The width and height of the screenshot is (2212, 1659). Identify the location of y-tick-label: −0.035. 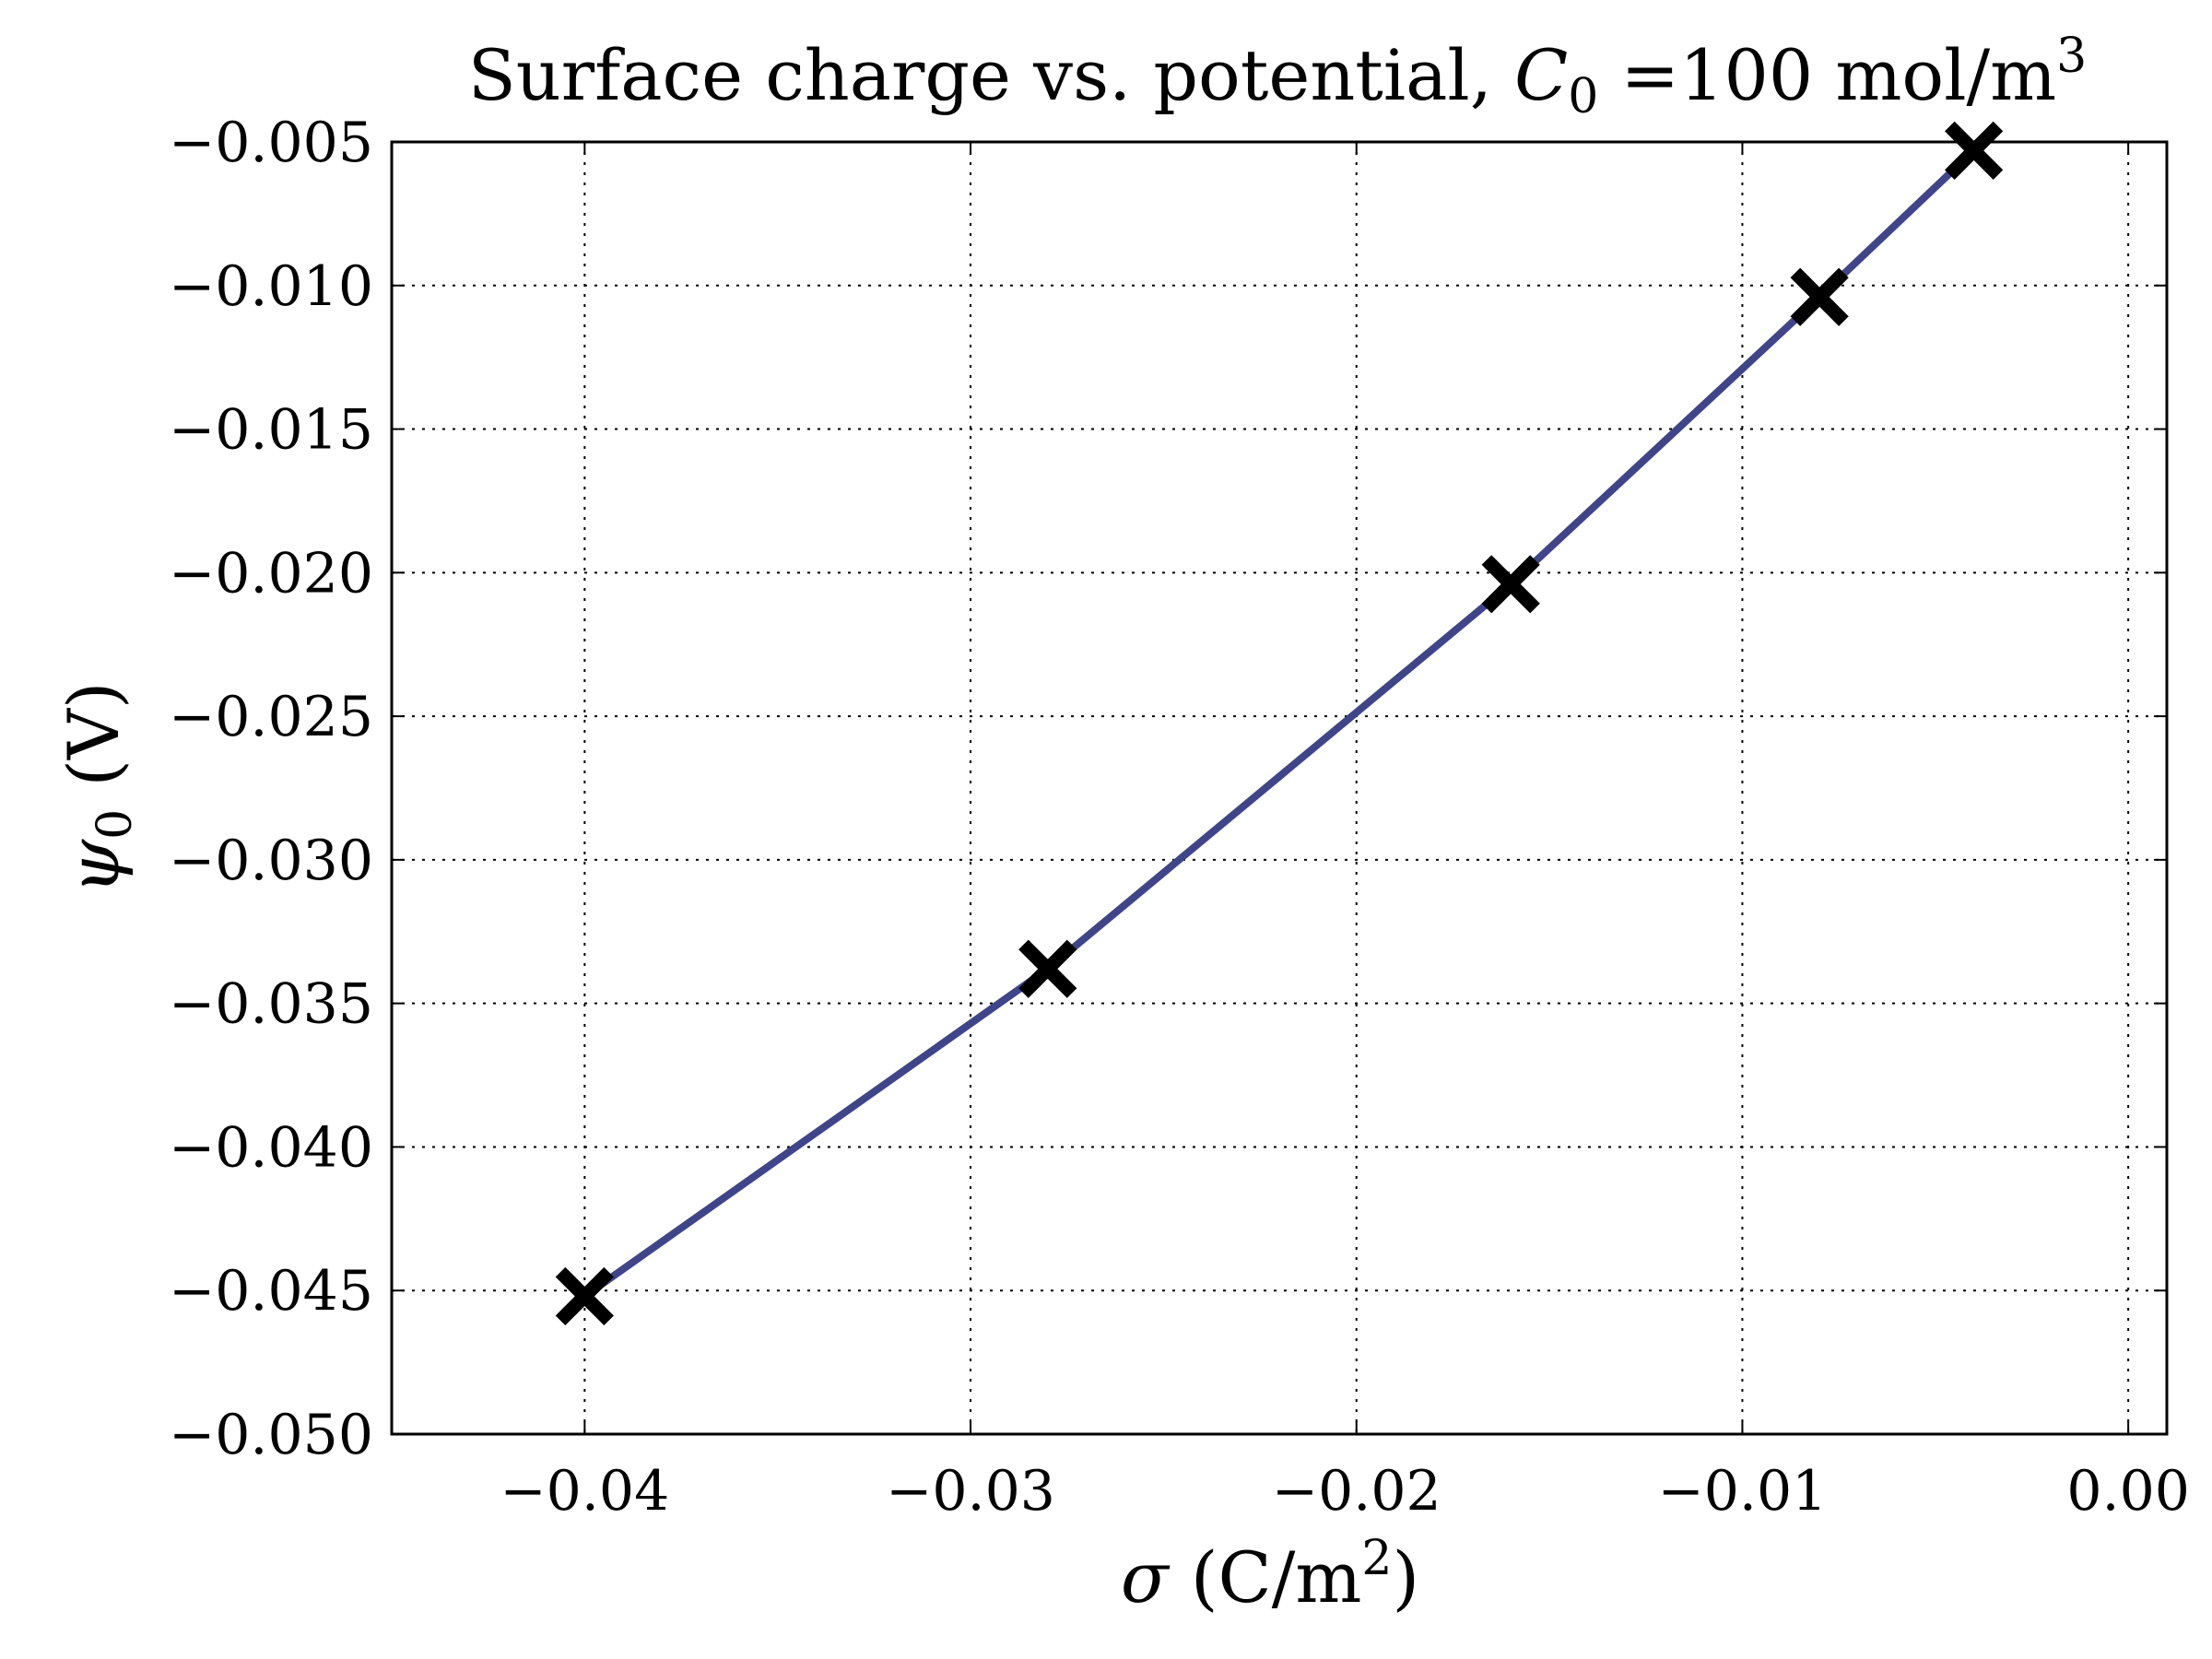
(271, 1004).